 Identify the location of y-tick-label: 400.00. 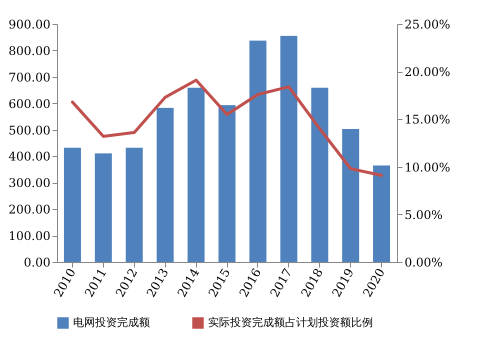
(29, 157).